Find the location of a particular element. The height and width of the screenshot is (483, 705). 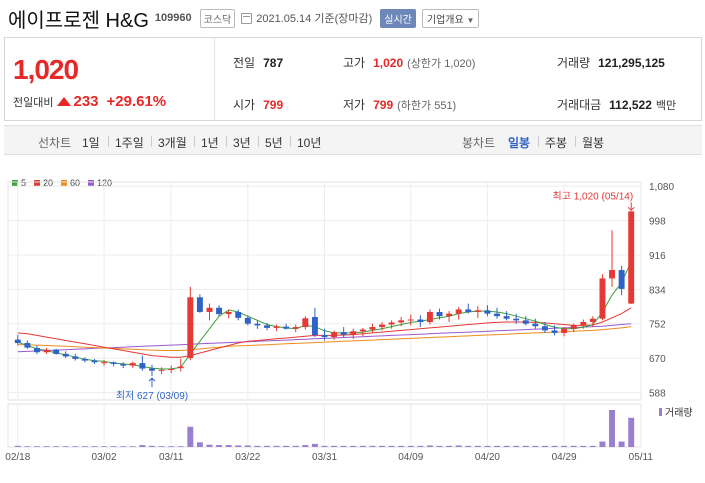

legend-ma120: 120 is located at coordinates (100, 183).